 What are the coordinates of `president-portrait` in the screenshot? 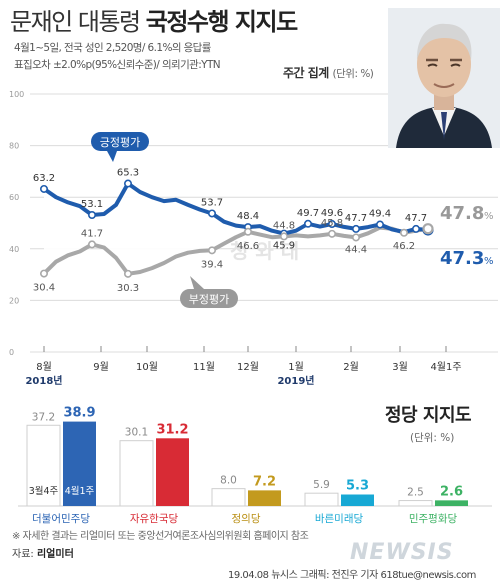 It's located at (444, 78).